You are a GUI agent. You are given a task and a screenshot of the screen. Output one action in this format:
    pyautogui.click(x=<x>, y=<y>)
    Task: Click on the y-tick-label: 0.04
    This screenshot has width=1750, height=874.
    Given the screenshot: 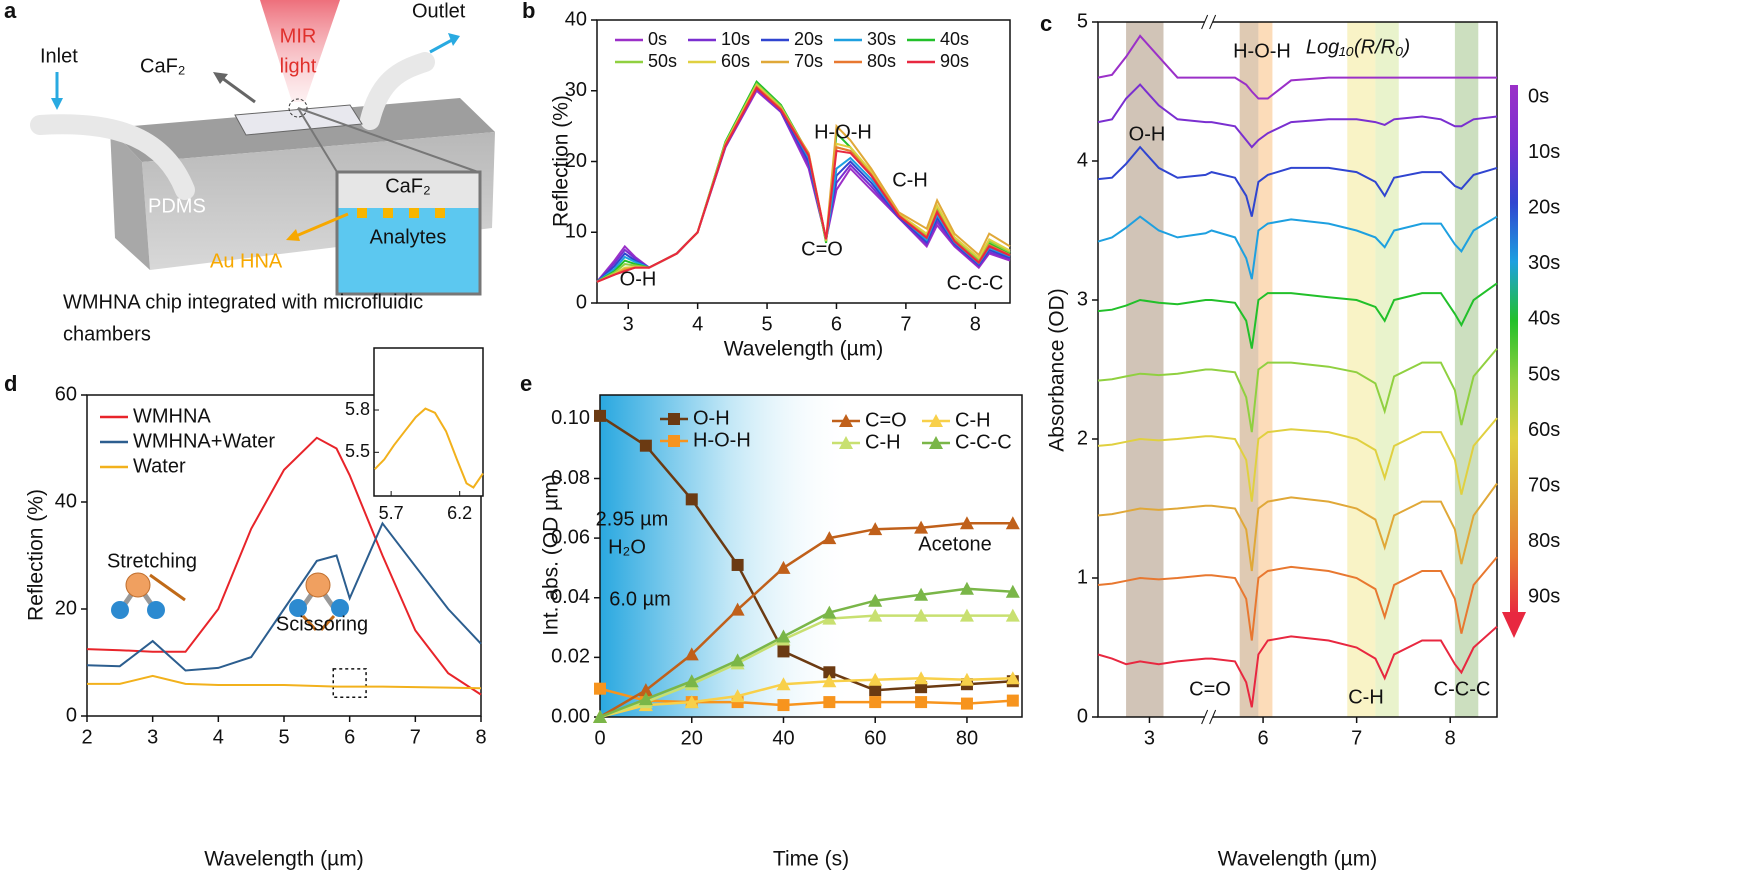 What is the action you would take?
    pyautogui.click(x=570, y=597)
    